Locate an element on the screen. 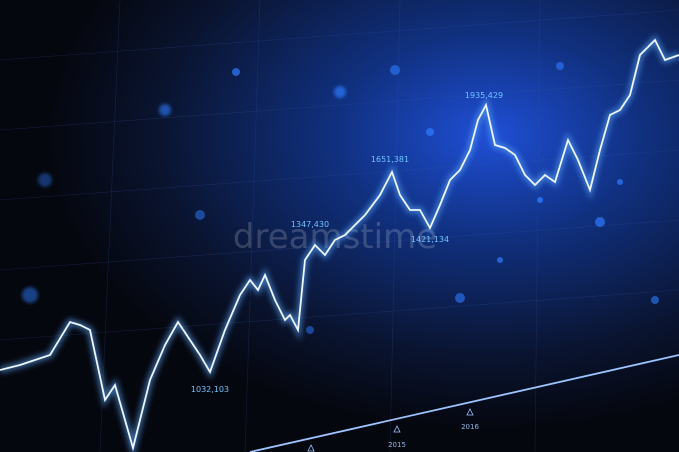 This screenshot has width=679, height=452. axis-label: 2015 is located at coordinates (397, 445).